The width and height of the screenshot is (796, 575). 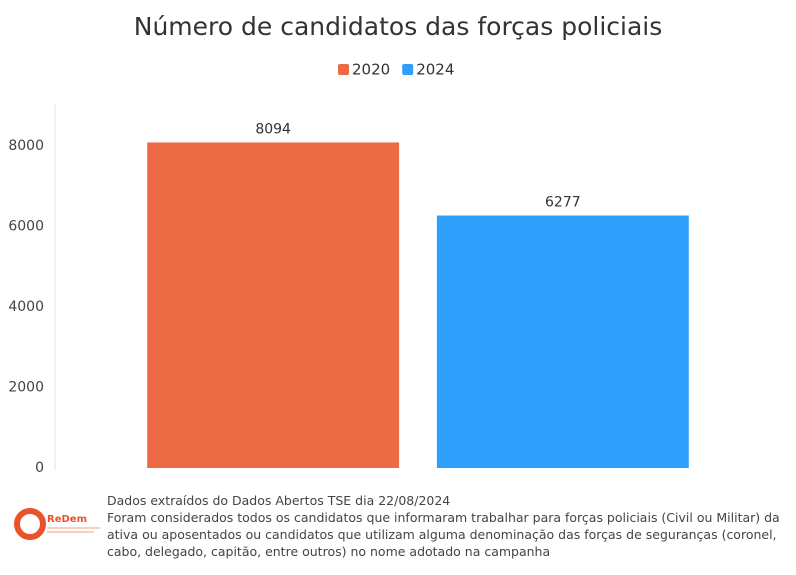 I want to click on bar, so click(x=562, y=341).